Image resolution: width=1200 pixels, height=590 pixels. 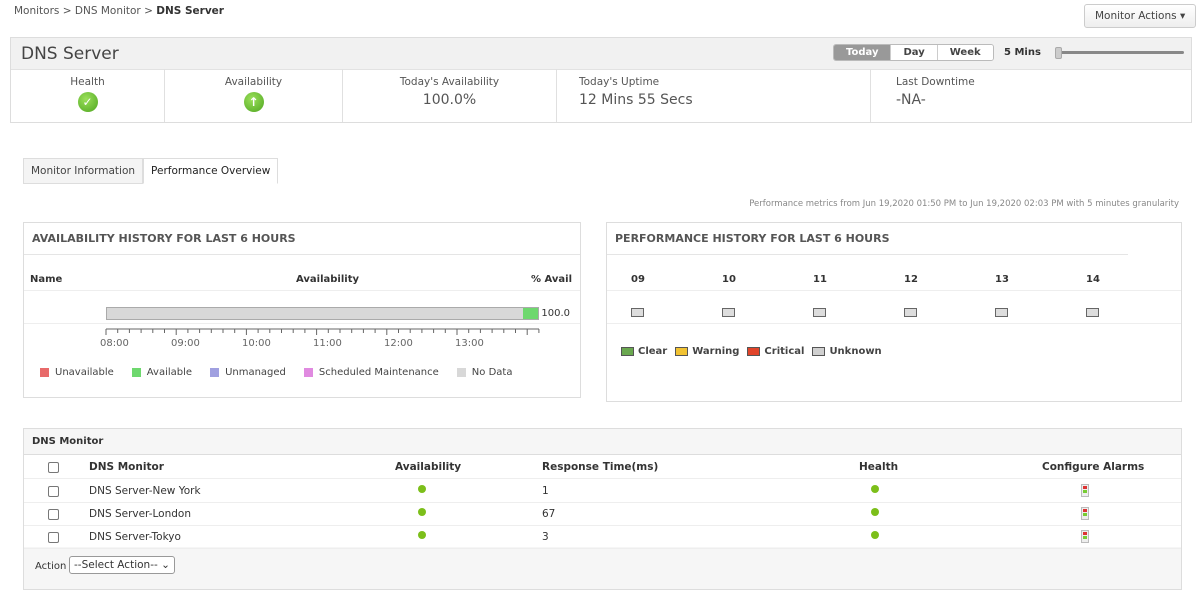 I want to click on legend-label: Available, so click(x=169, y=372).